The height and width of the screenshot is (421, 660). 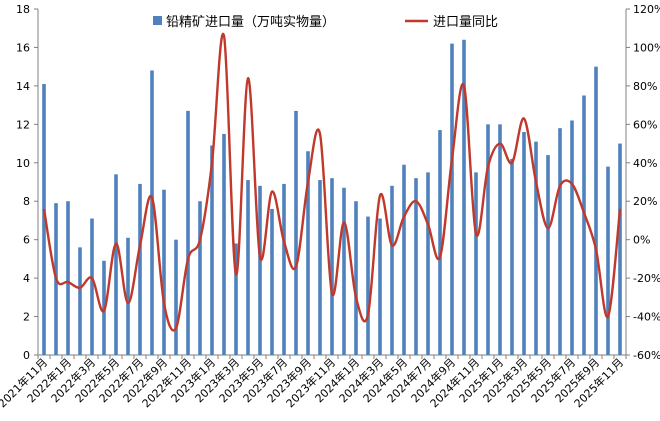 I want to click on right-tick-label: -60%, so click(x=646, y=355).